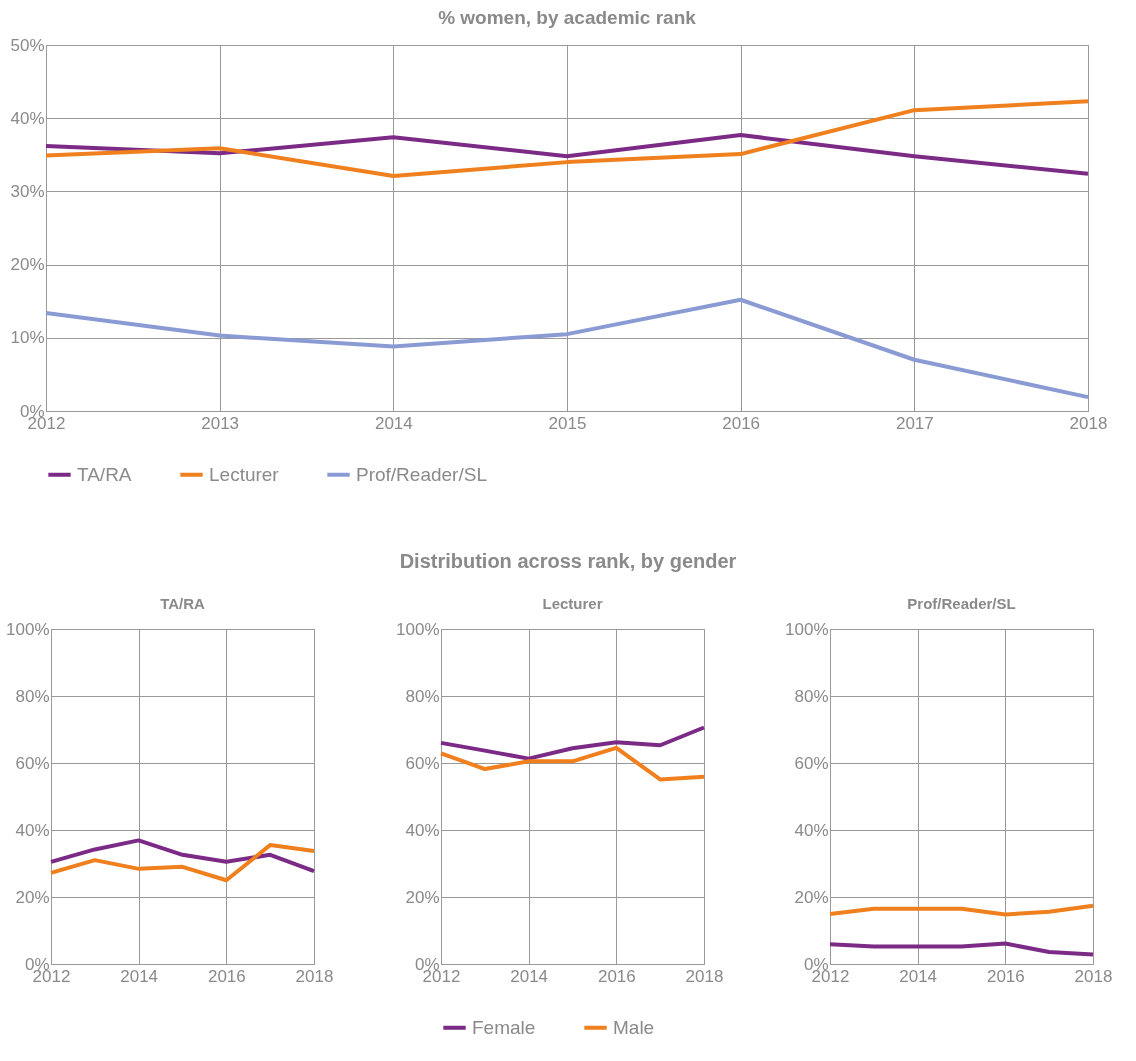 The height and width of the screenshot is (1061, 1136). Describe the element at coordinates (183, 603) in the screenshot. I see `chart-title: TA/RA` at that location.